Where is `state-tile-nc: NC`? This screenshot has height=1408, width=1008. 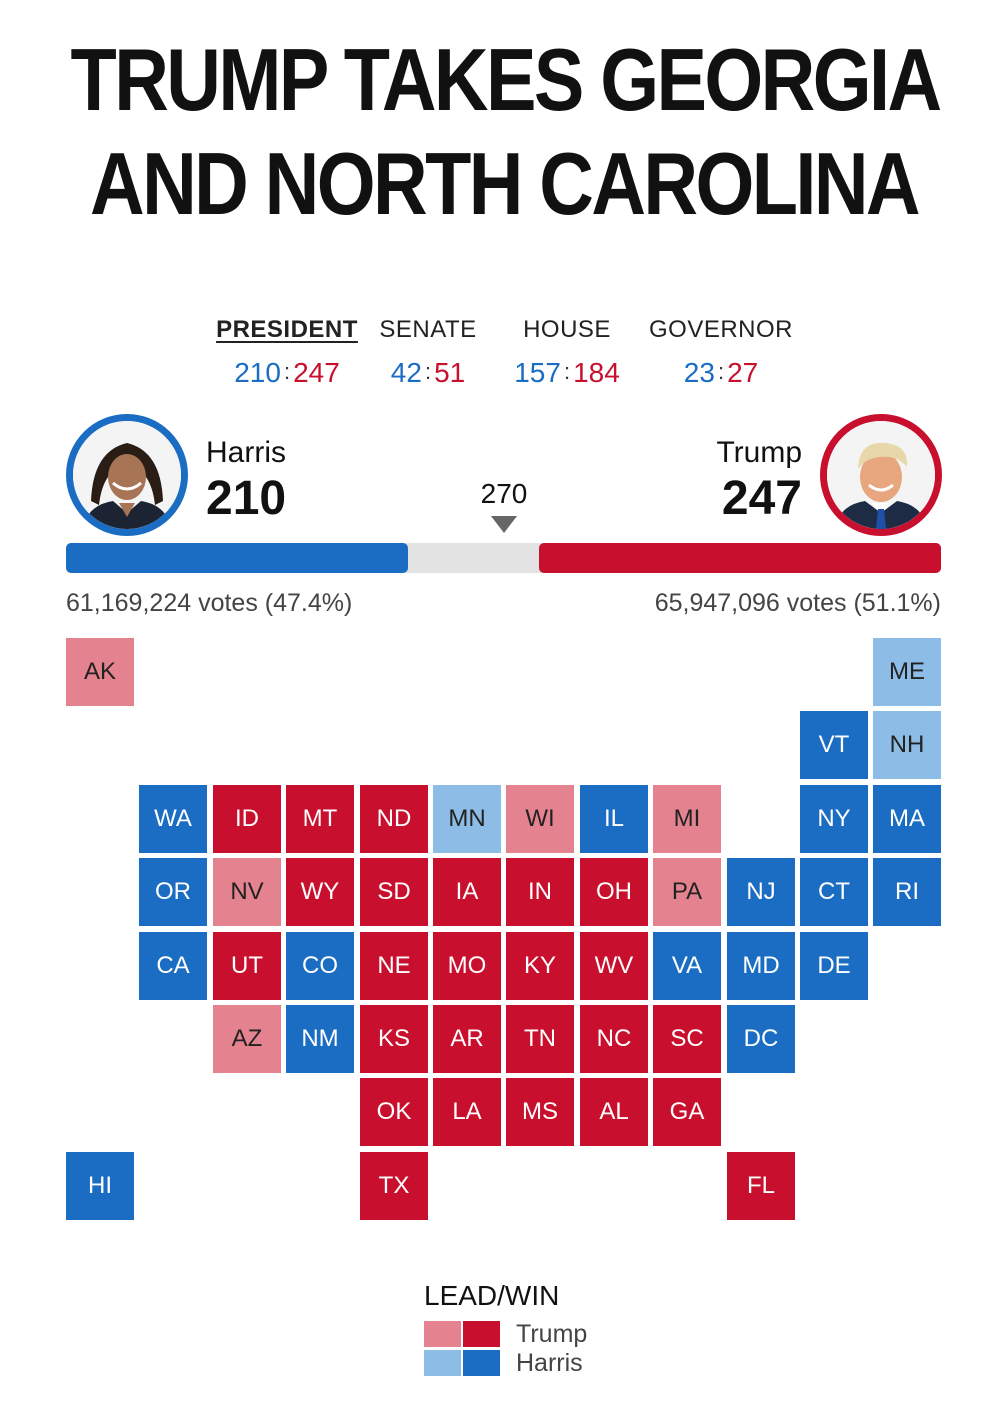 state-tile-nc: NC is located at coordinates (614, 1039).